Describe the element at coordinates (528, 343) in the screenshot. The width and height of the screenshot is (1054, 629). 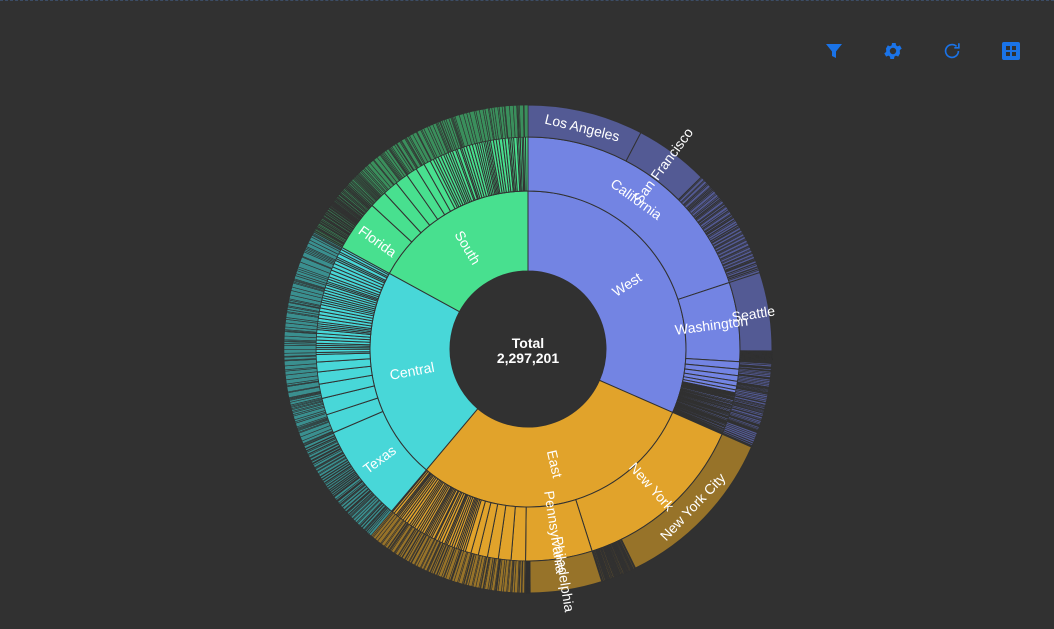
I see `center-total-label: Total` at that location.